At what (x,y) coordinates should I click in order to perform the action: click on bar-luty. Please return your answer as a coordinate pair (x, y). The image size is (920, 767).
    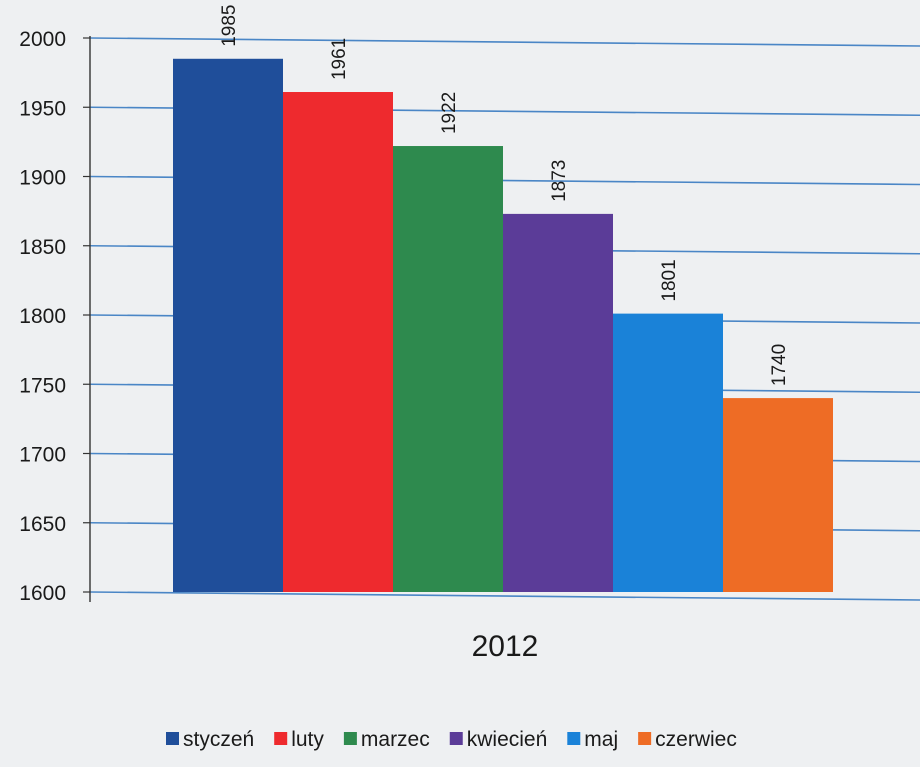
    Looking at the image, I should click on (338, 342).